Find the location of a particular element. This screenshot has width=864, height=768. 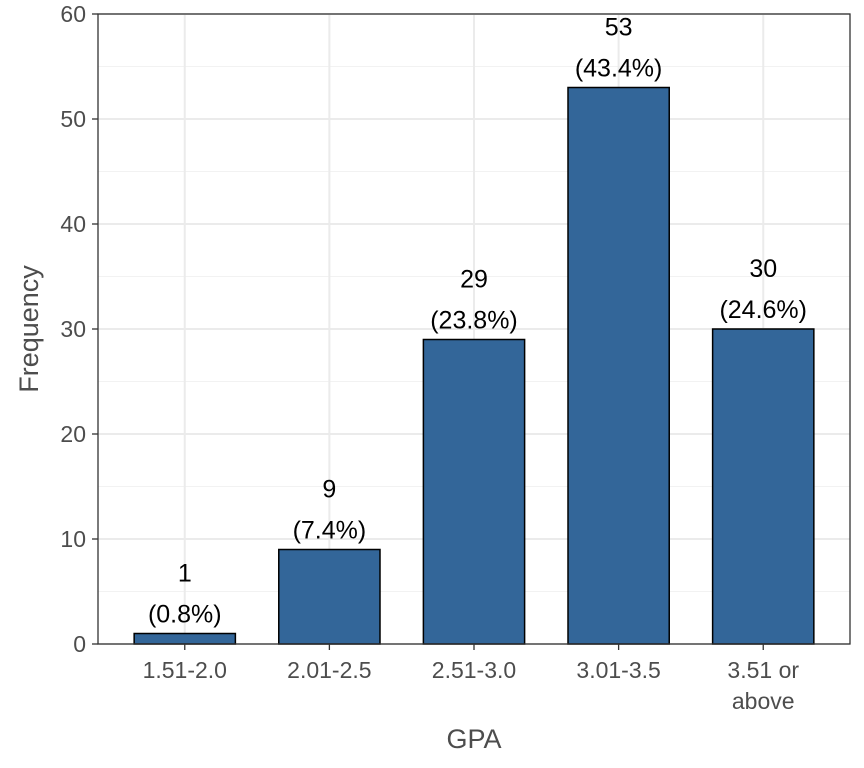

y-tick-label: 30 is located at coordinates (73, 329).